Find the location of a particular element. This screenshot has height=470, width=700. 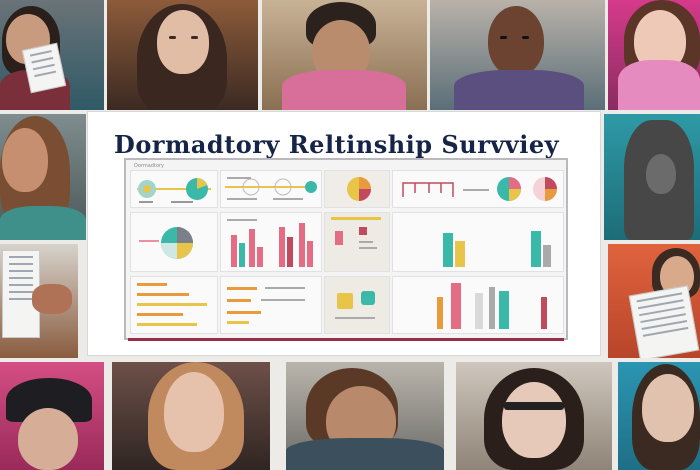

donut-widget is located at coordinates (174, 242).